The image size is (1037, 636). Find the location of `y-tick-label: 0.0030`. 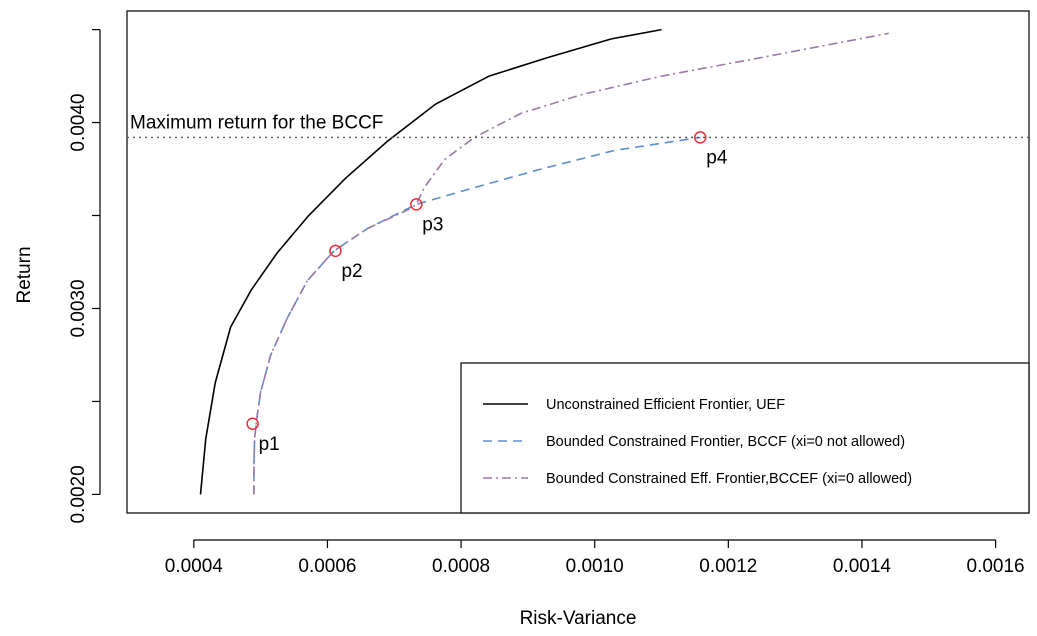

y-tick-label: 0.0030 is located at coordinates (78, 308).